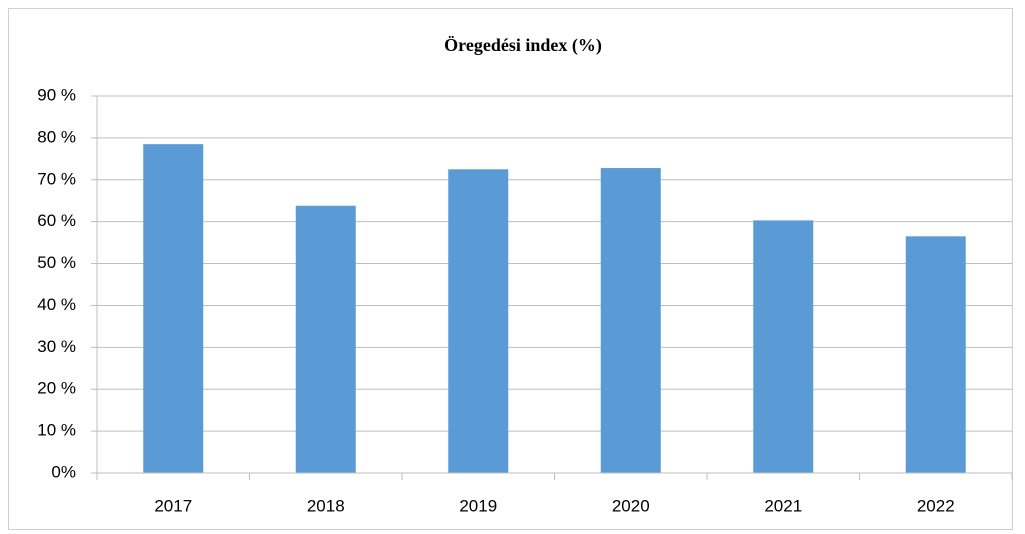 Image resolution: width=1025 pixels, height=534 pixels. Describe the element at coordinates (326, 505) in the screenshot. I see `x-tick-label: 2018` at that location.